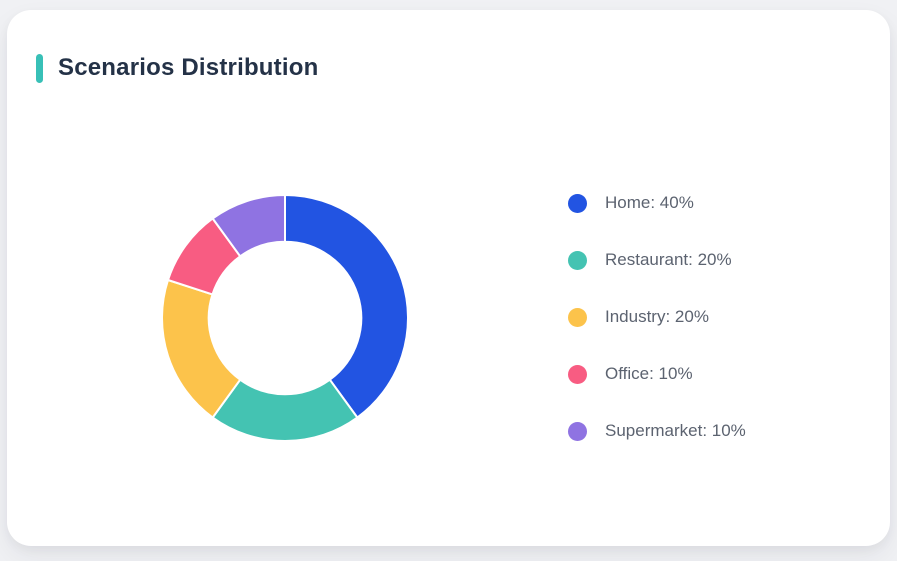 Image resolution: width=897 pixels, height=561 pixels. Describe the element at coordinates (188, 67) in the screenshot. I see `page-title: Scenarios Distribution` at that location.